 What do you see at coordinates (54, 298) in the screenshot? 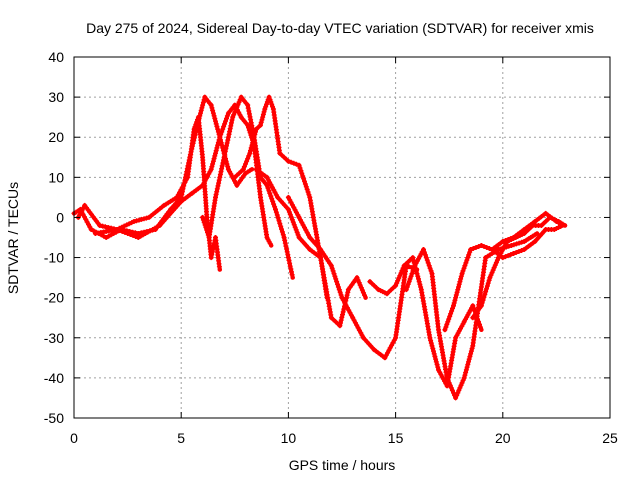
I see `y-tick-label: -20` at bounding box center [54, 298].